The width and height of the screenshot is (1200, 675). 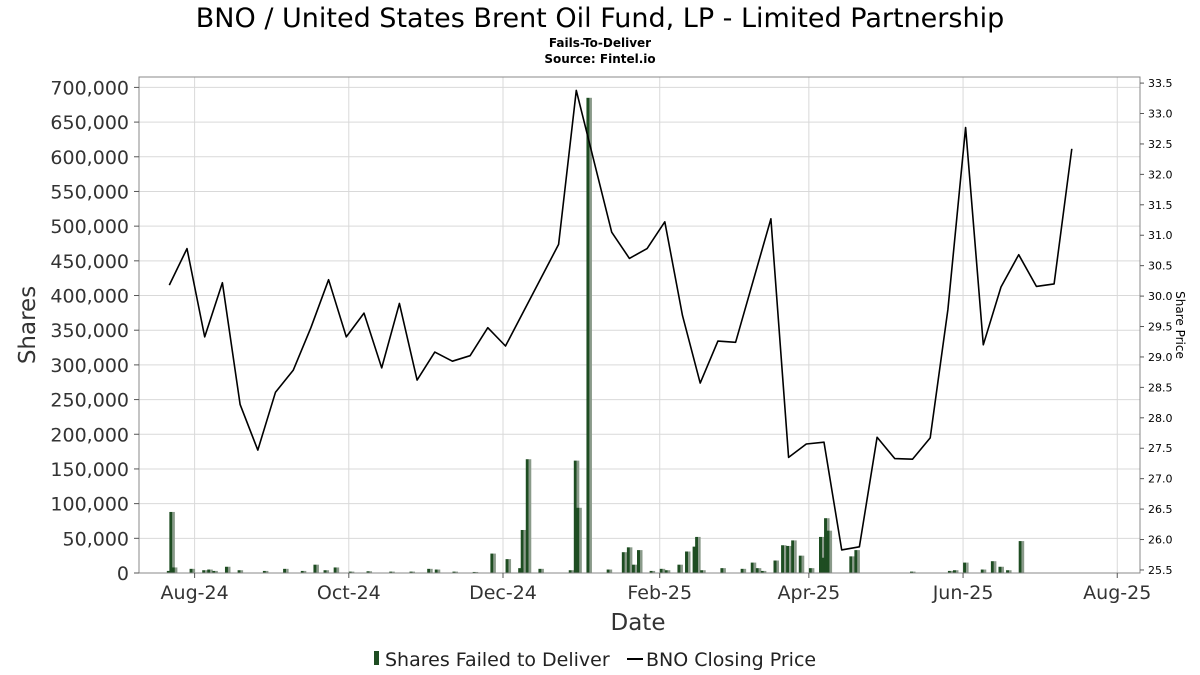 What do you see at coordinates (89, 505) in the screenshot?
I see `y-tick-label: 100,000` at bounding box center [89, 505].